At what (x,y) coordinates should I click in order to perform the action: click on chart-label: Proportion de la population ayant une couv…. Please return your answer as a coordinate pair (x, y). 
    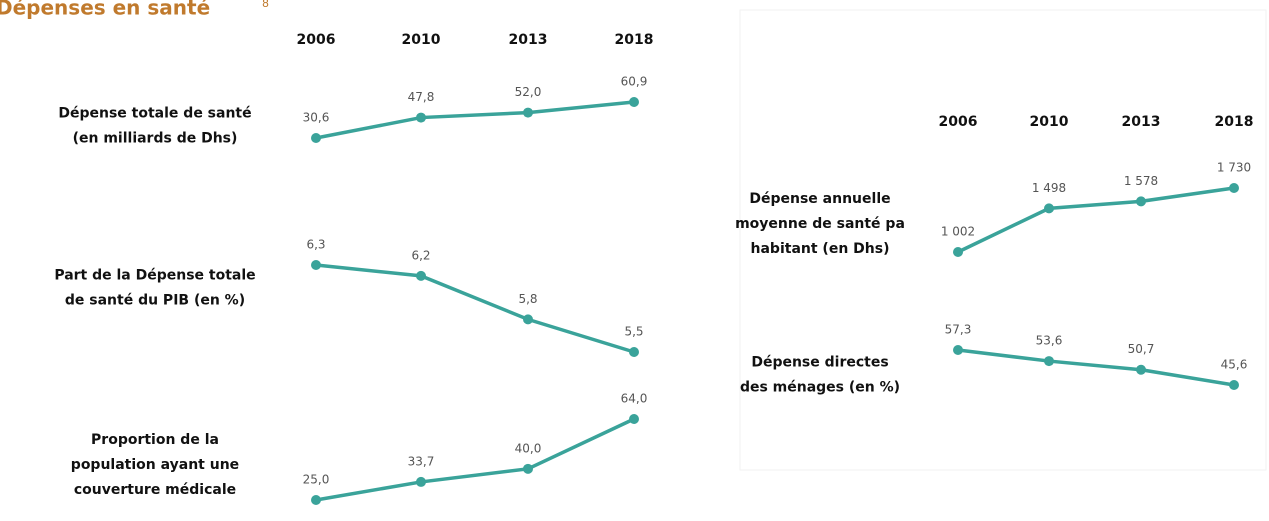
    Looking at the image, I should click on (155, 465).